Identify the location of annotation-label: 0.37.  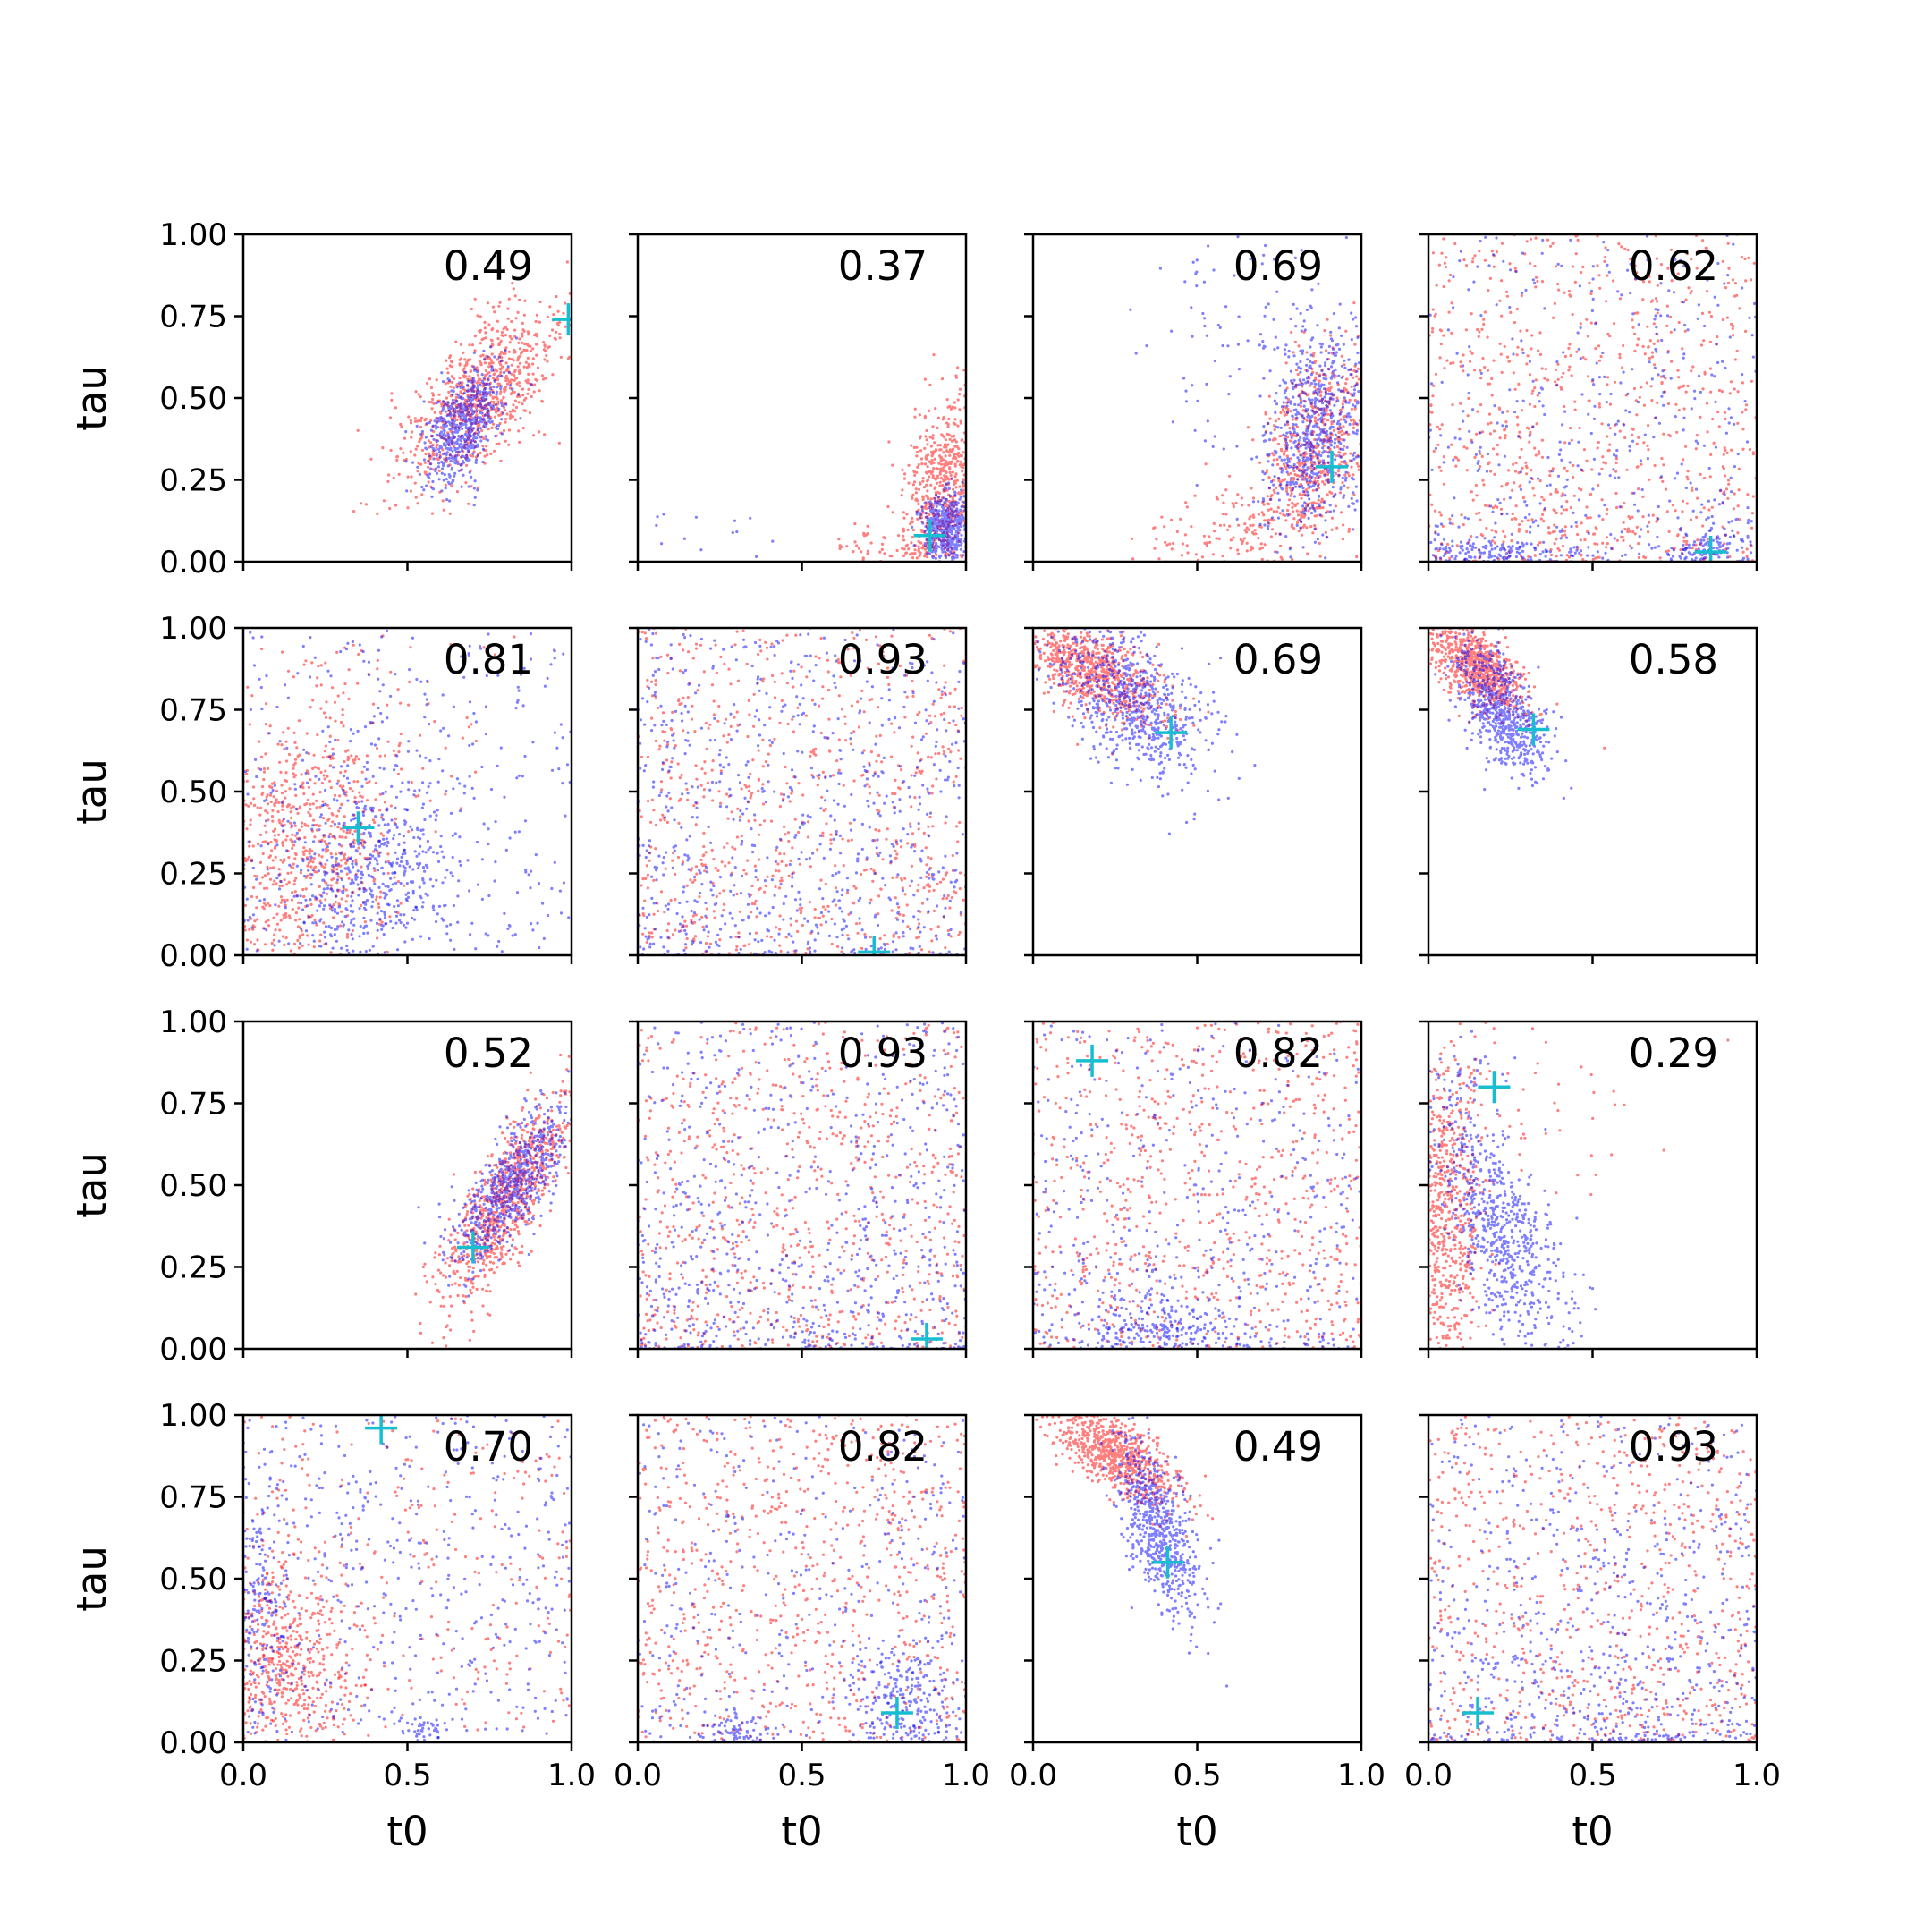
(883, 266).